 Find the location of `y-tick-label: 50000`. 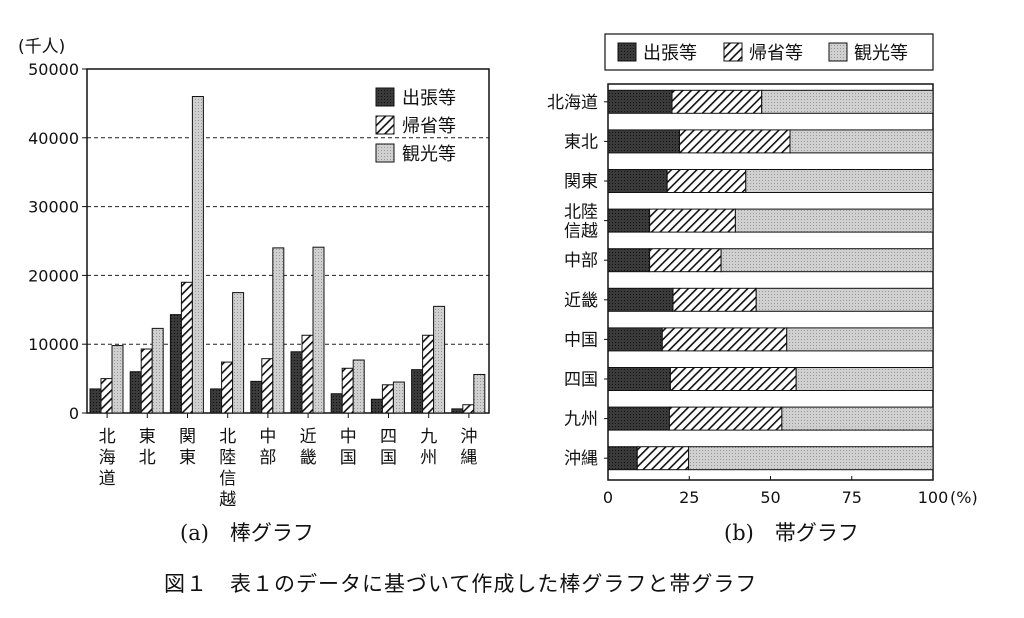

y-tick-label: 50000 is located at coordinates (53, 69).